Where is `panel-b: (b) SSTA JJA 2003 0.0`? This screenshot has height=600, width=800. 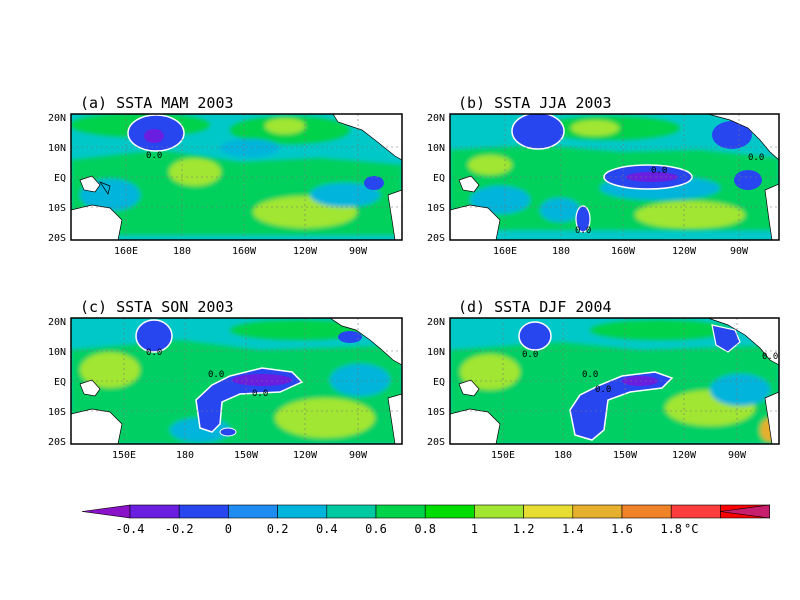
panel-b: (b) SSTA JJA 2003 0.0 is located at coordinates (603, 175).